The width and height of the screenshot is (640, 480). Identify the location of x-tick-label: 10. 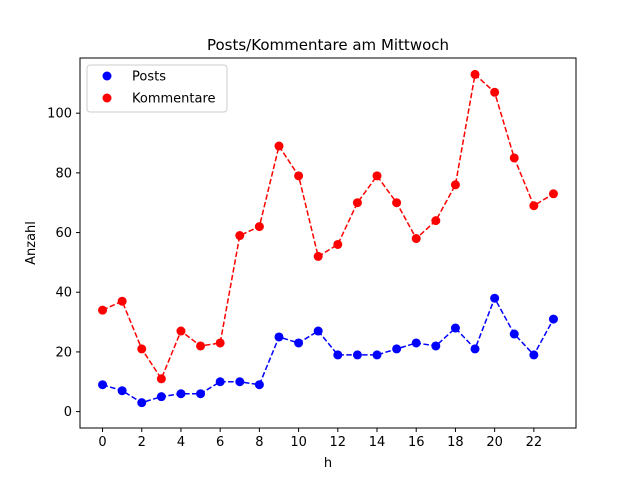
(298, 442).